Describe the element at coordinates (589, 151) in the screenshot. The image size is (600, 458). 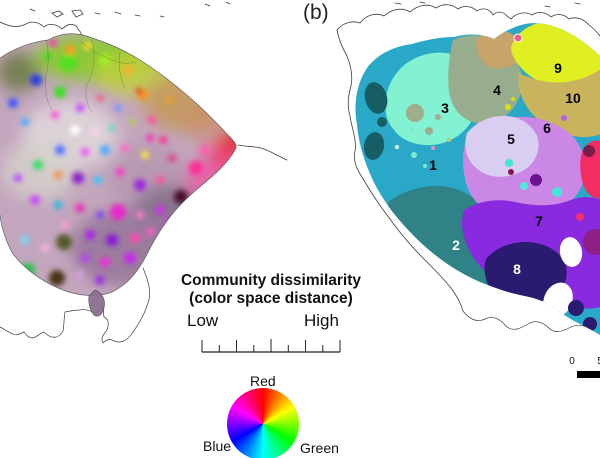
I see `maroon-blob` at that location.